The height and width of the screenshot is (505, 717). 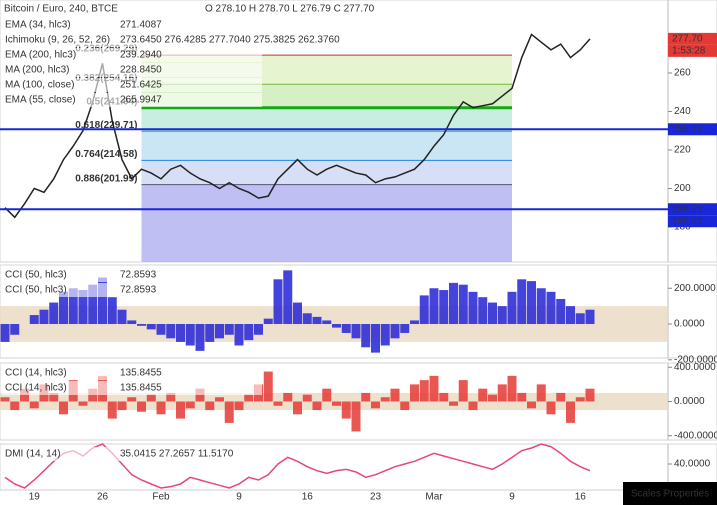 I want to click on x-tick-label: 23, so click(x=376, y=497).